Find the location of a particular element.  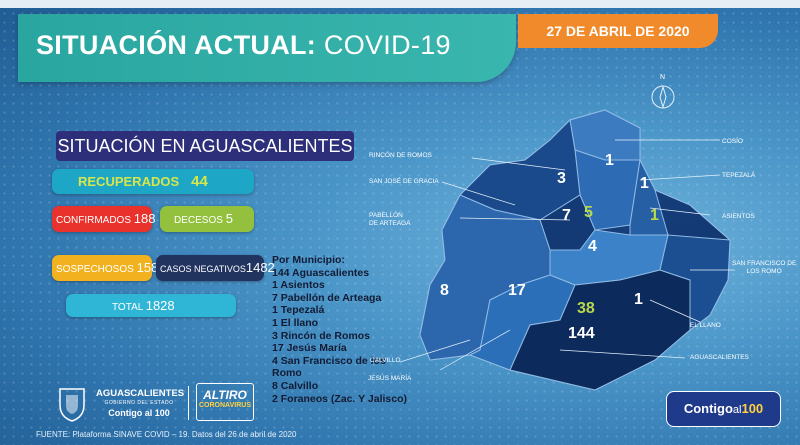

total-label: TOTAL is located at coordinates (127, 307).